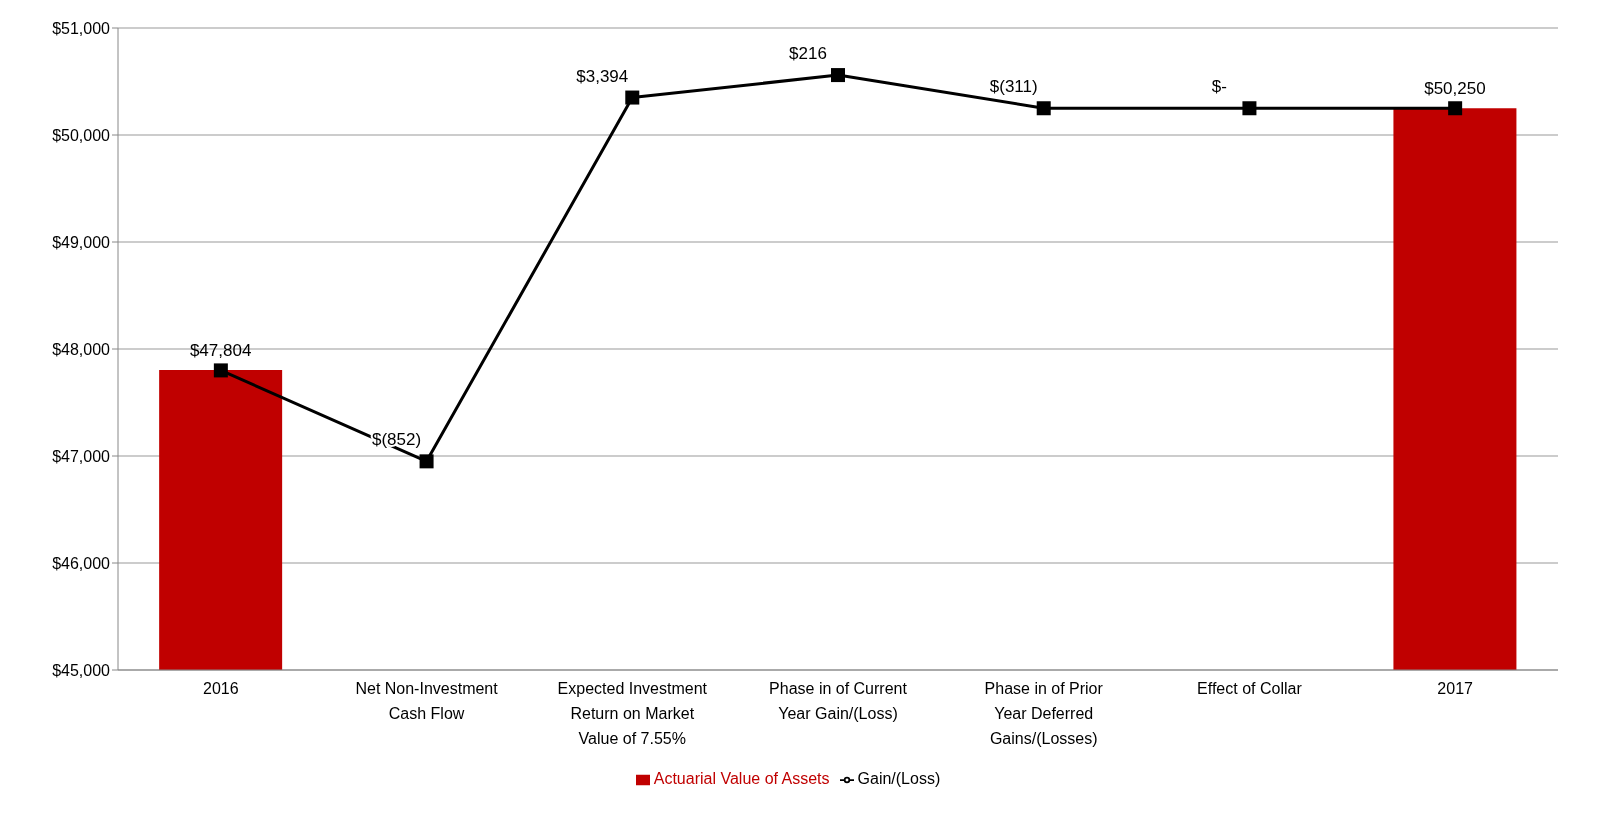  Describe the element at coordinates (1455, 89) in the screenshot. I see `data-label: $50,250` at that location.